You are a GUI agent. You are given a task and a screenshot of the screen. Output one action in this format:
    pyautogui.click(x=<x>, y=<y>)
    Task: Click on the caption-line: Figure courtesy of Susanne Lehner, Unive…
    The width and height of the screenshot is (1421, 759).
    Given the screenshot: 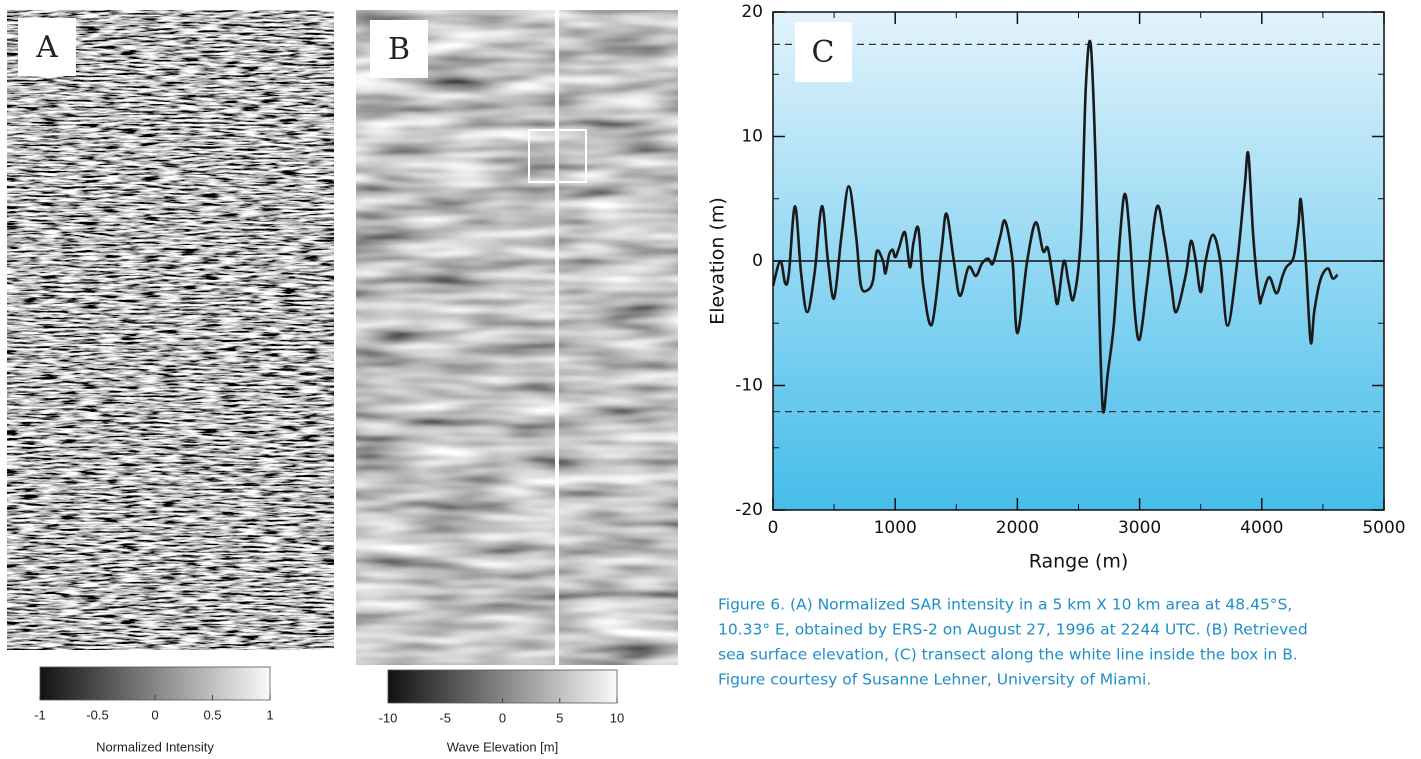 What is the action you would take?
    pyautogui.click(x=934, y=680)
    